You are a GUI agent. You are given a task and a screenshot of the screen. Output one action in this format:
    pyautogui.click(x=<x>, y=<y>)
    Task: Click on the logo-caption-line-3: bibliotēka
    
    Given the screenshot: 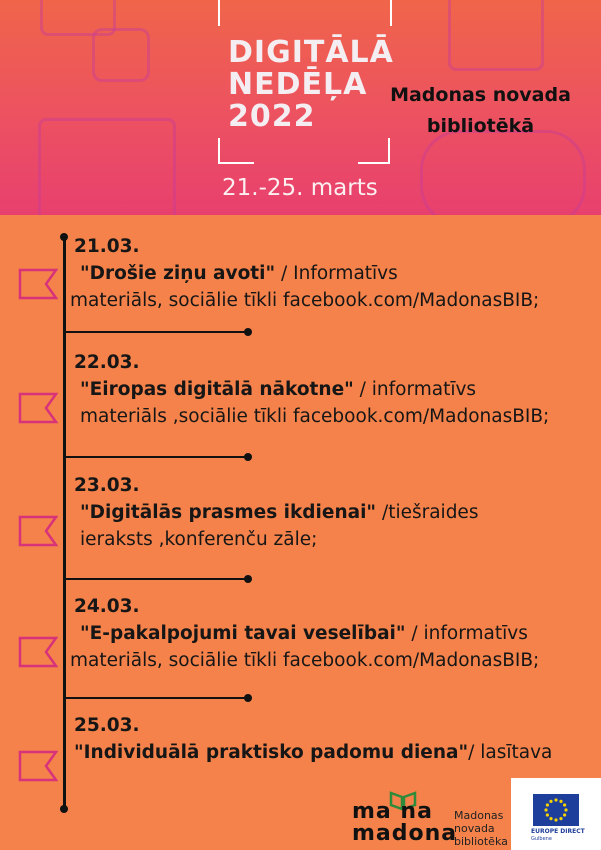 What is the action you would take?
    pyautogui.click(x=481, y=841)
    